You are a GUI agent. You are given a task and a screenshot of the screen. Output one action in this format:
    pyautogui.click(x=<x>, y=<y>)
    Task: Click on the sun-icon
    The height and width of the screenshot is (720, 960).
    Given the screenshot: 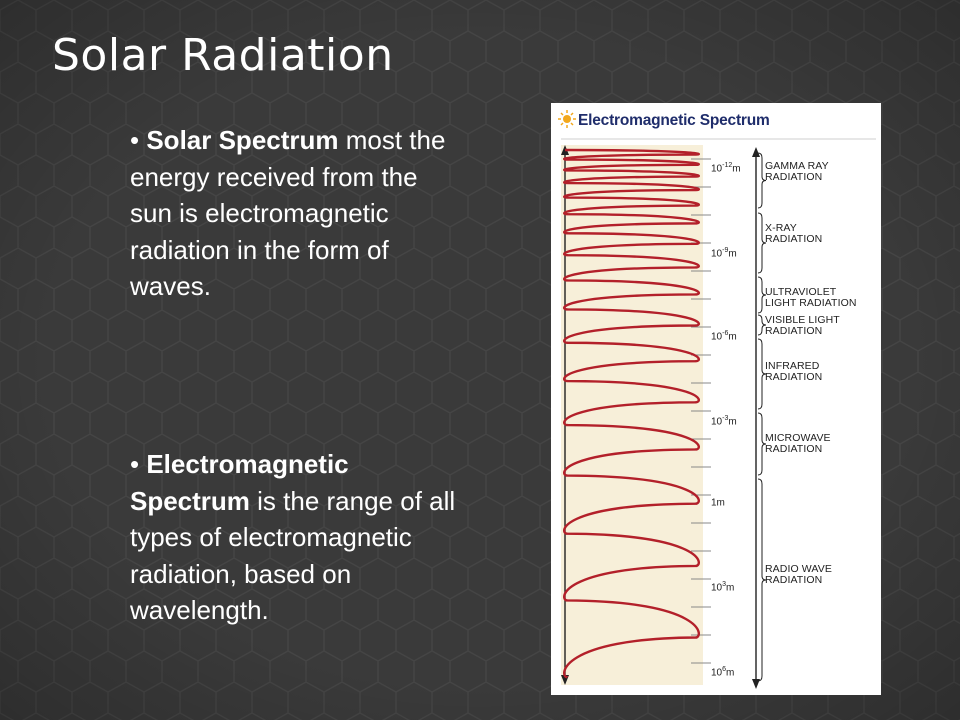 What is the action you would take?
    pyautogui.click(x=567, y=119)
    